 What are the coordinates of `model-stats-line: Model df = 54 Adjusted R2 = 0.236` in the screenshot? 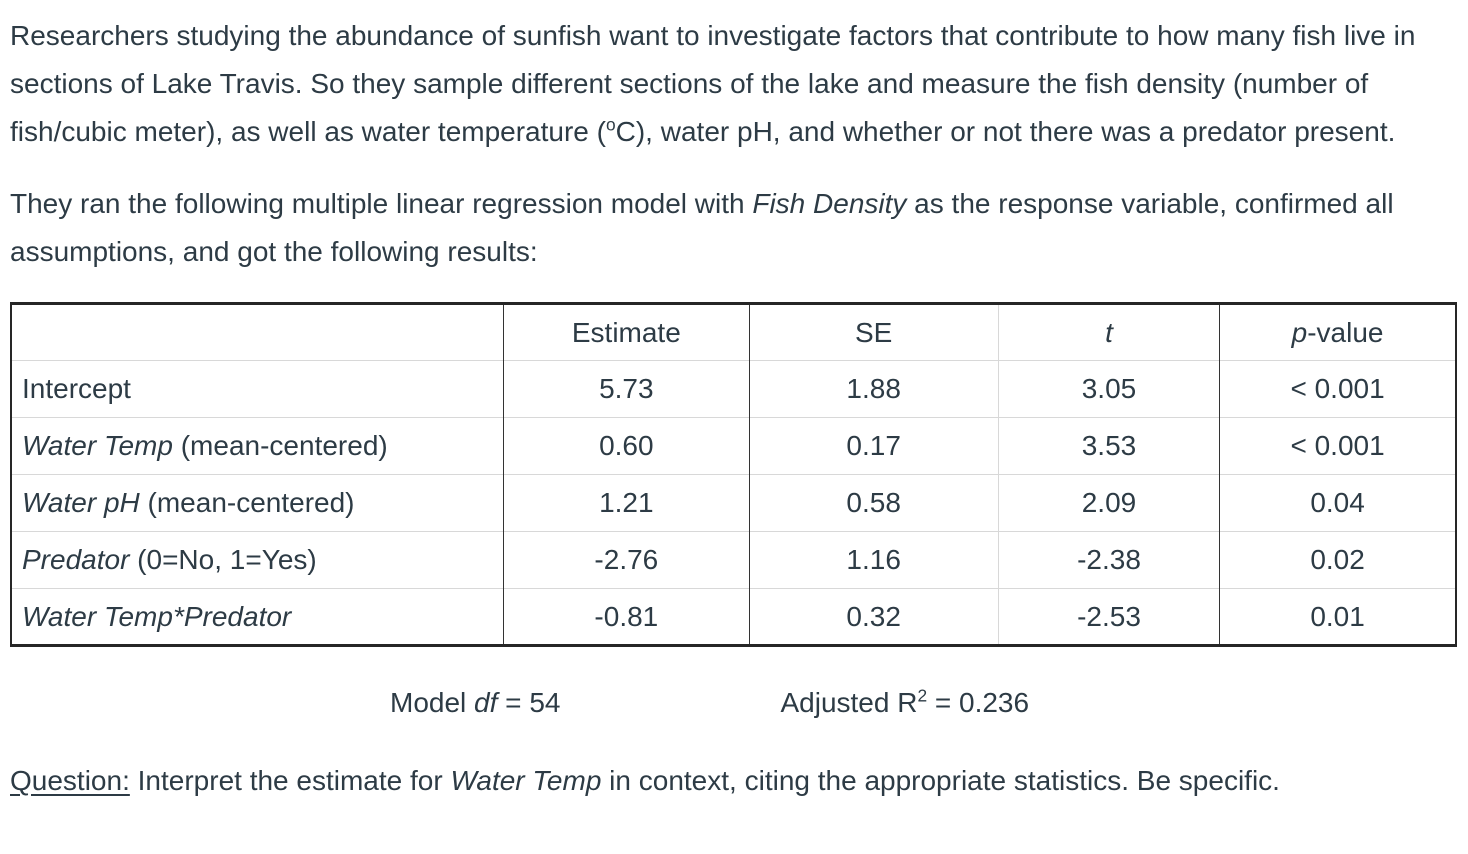 It's located at (734, 703).